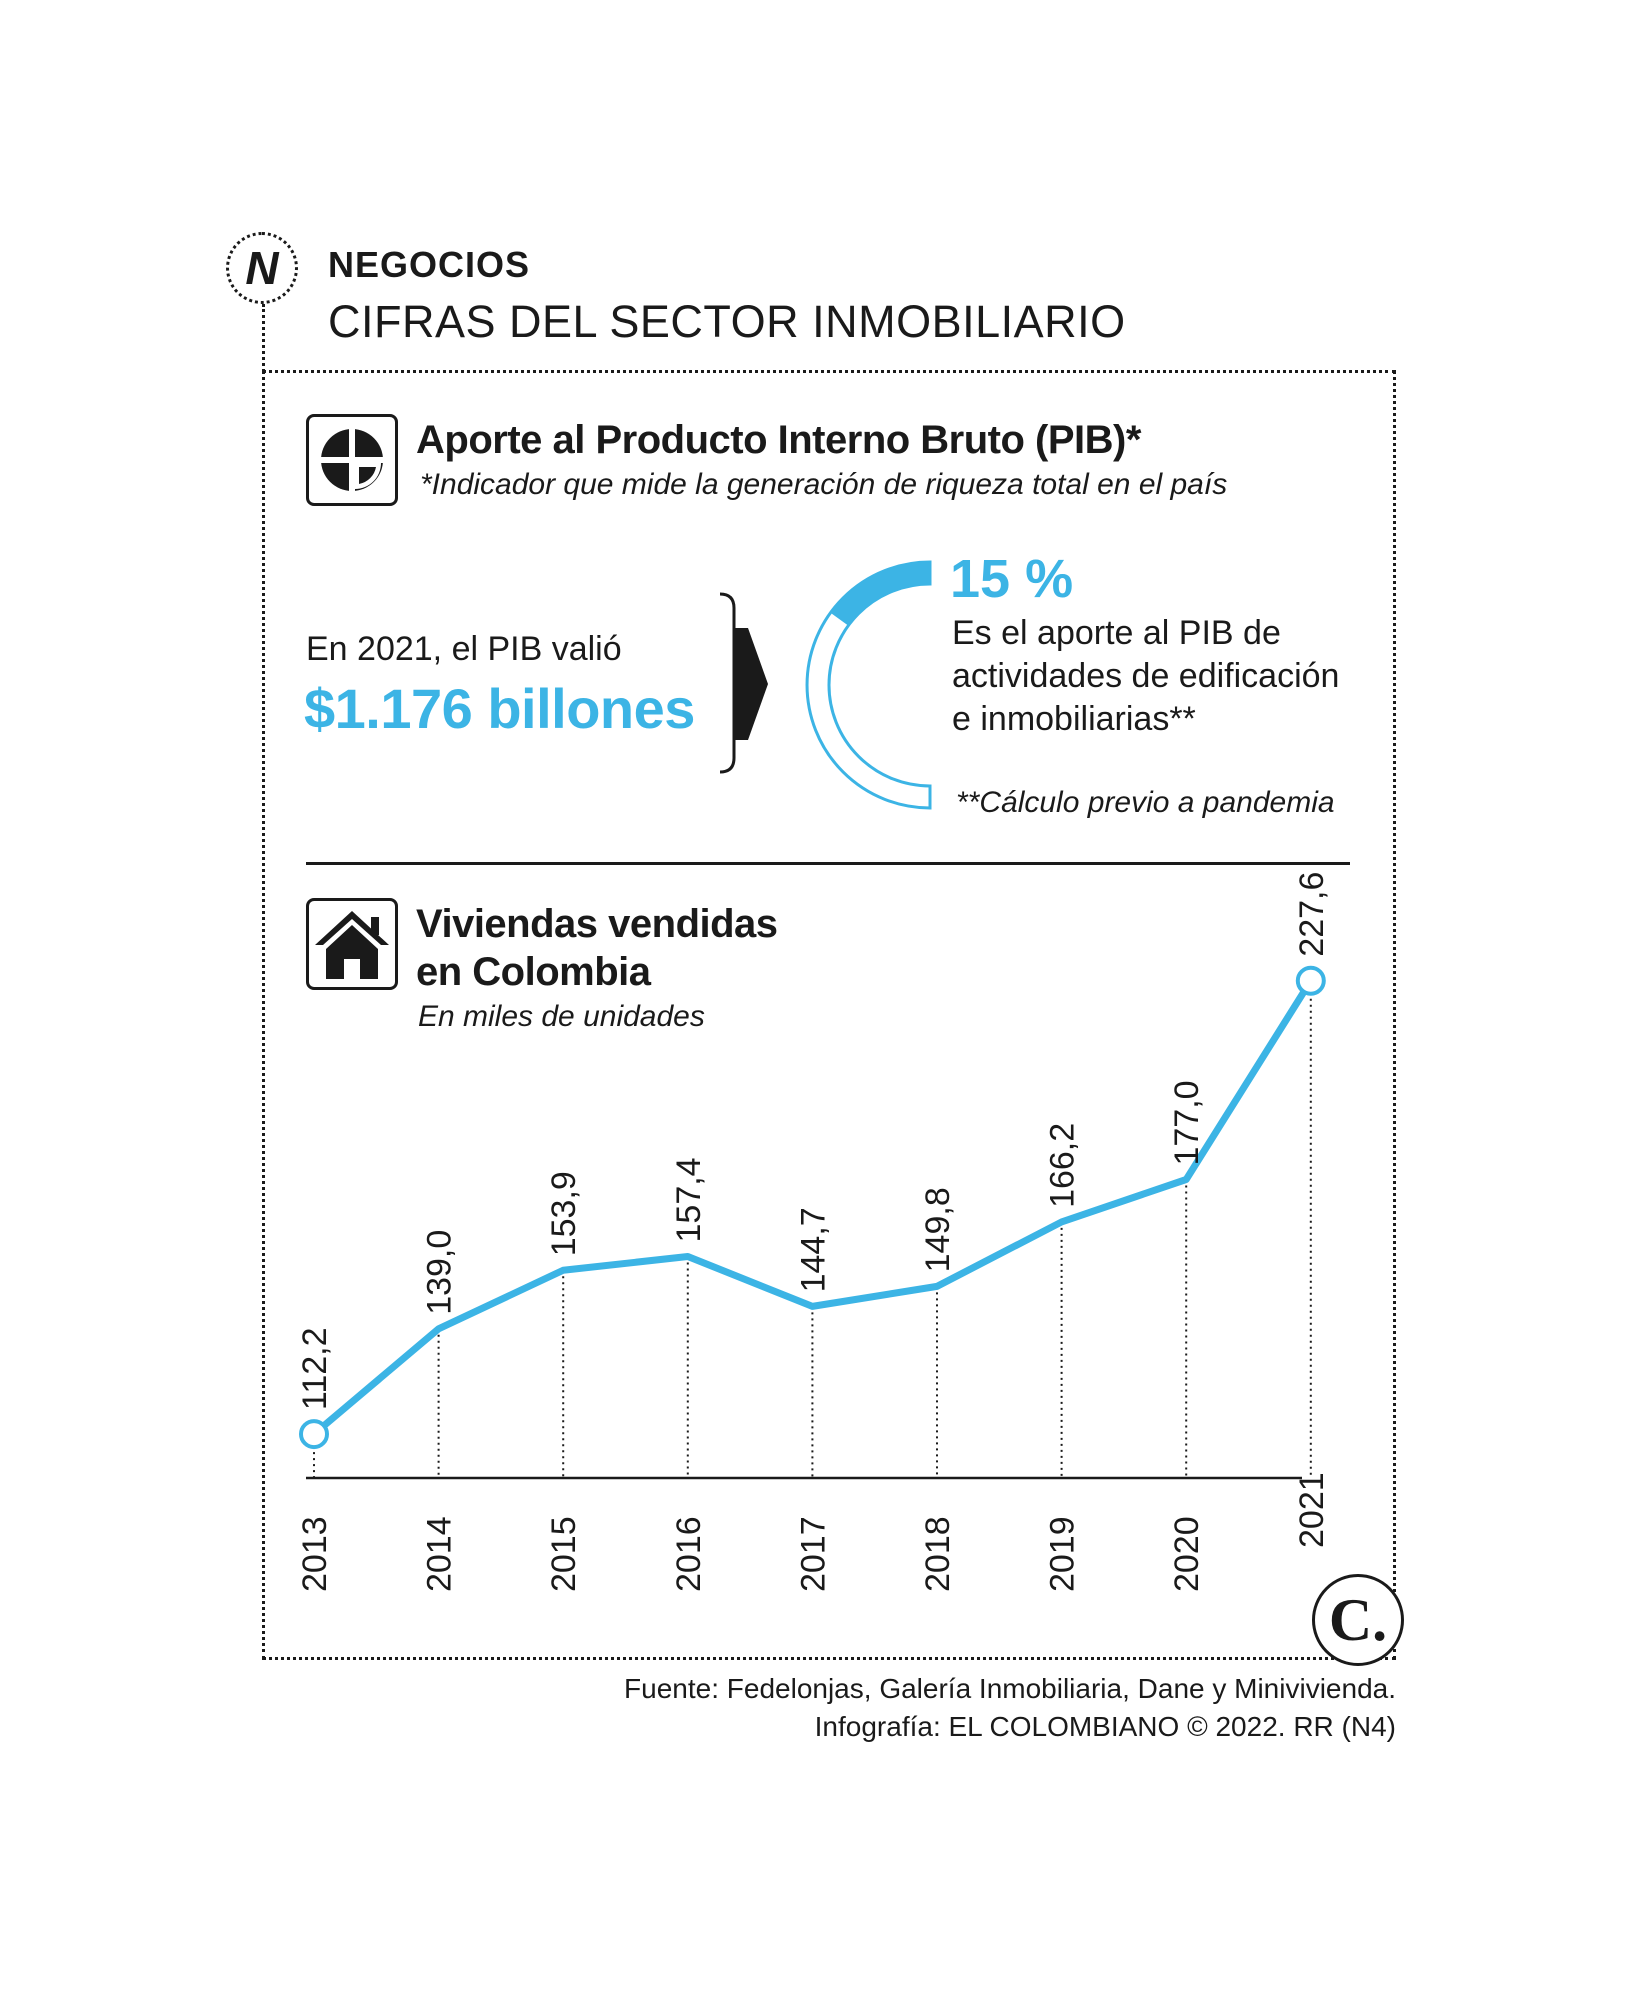  Describe the element at coordinates (1187, 1554) in the screenshot. I see `x-tick-label: 2020` at that location.